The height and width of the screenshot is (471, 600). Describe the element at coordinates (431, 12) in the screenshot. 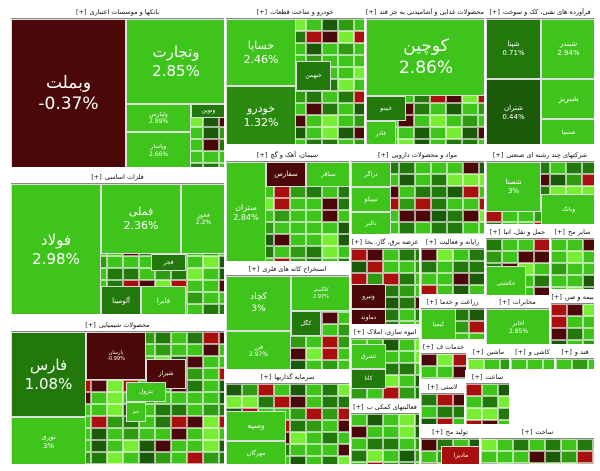

I see `sector-title: محصولات غذایی و آشامیدنی به جز قند` at that location.